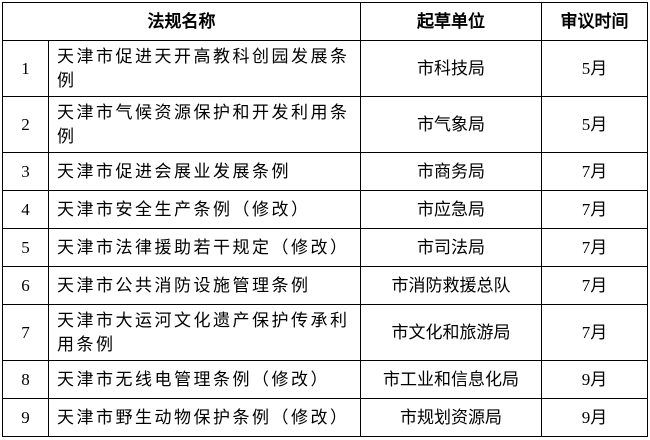 The width and height of the screenshot is (650, 440). I want to click on regulation-name: 天津市促进会展业发展条例, so click(204, 171).